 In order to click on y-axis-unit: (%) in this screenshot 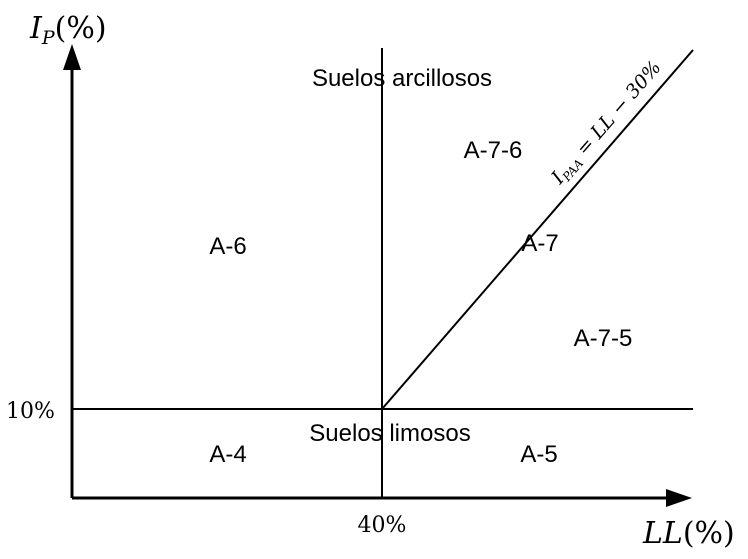, I will do `click(81, 28)`.